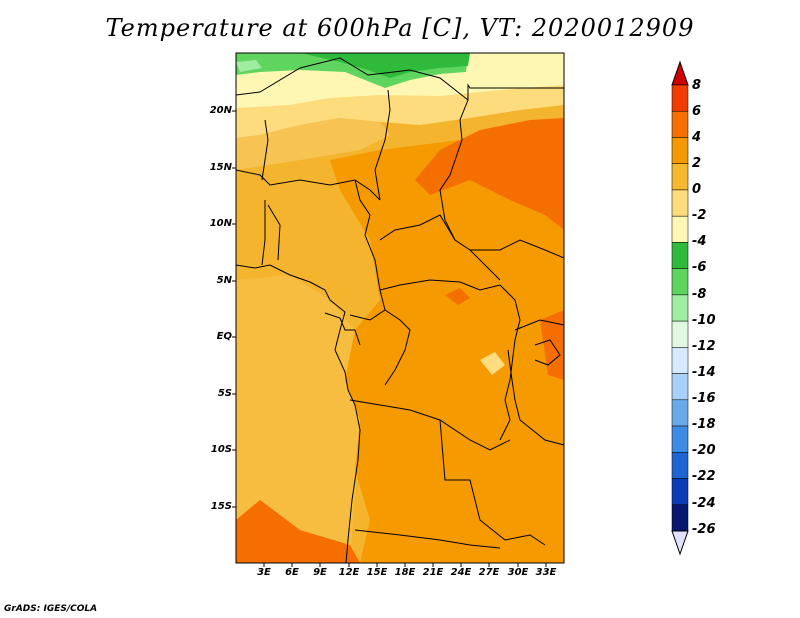 This screenshot has height=618, width=800. Describe the element at coordinates (697, 189) in the screenshot. I see `colorbar-label: 0` at that location.